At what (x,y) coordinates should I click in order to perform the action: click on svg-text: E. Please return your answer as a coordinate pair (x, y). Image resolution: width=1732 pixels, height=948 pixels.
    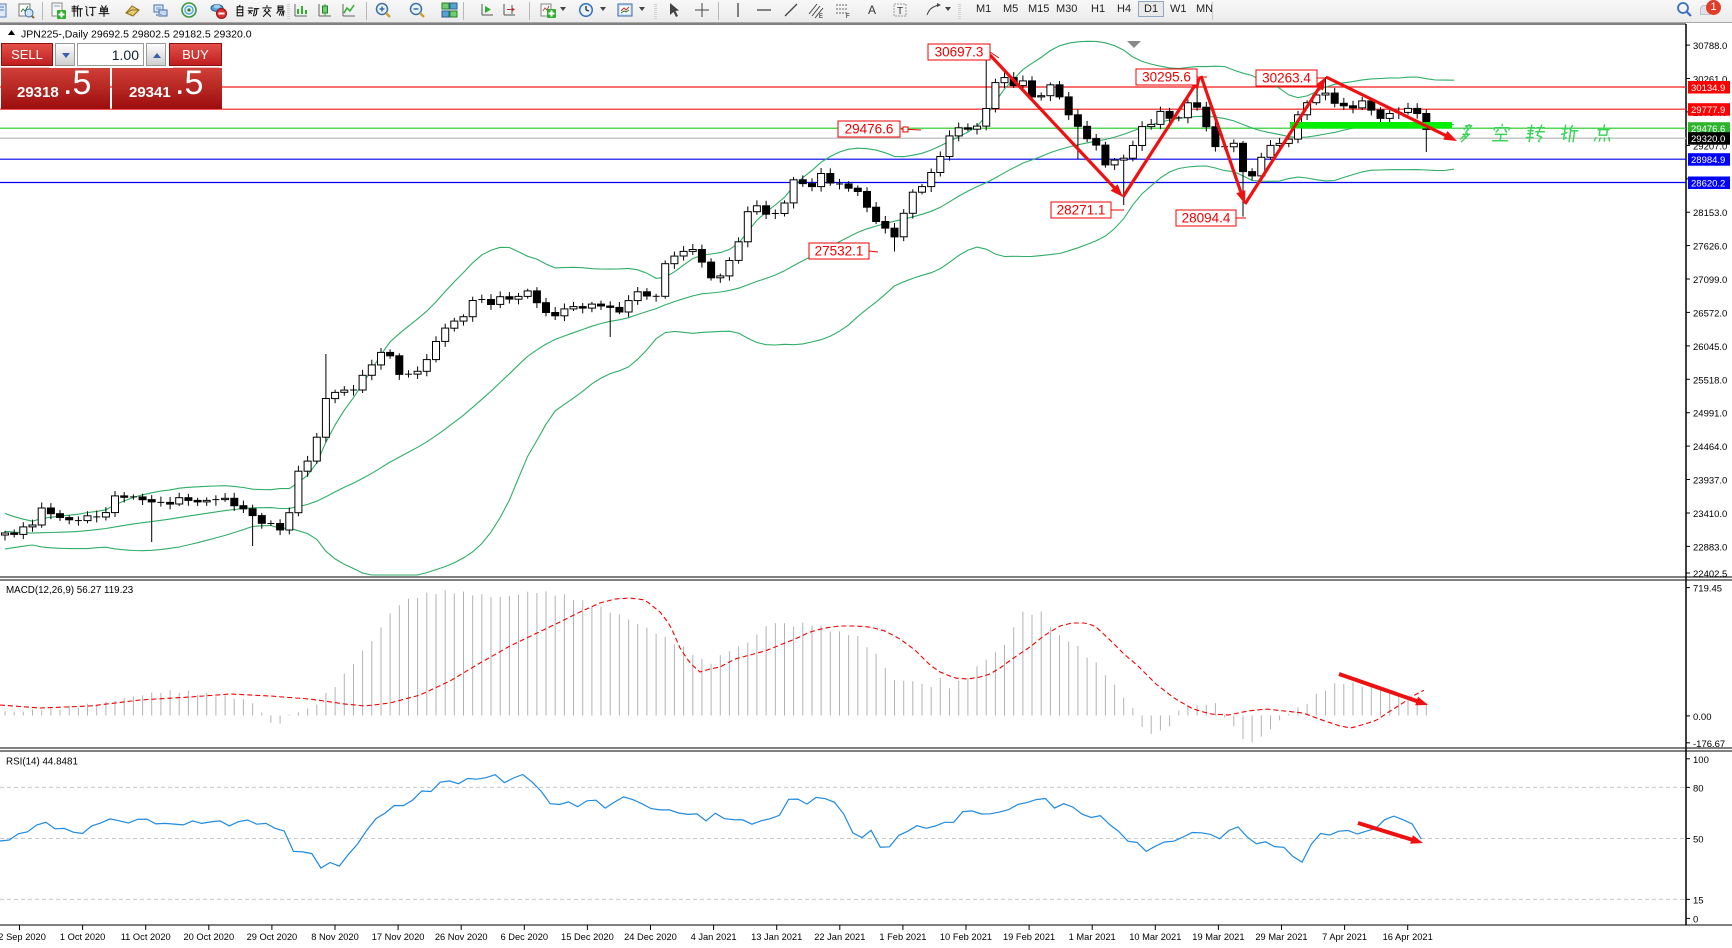
    Looking at the image, I should click on (821, 16).